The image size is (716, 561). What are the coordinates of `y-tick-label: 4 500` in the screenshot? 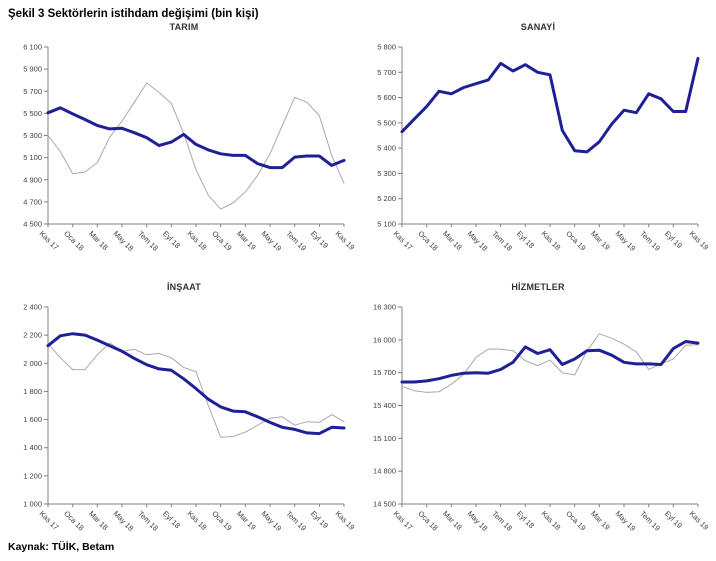 It's located at (32, 224).